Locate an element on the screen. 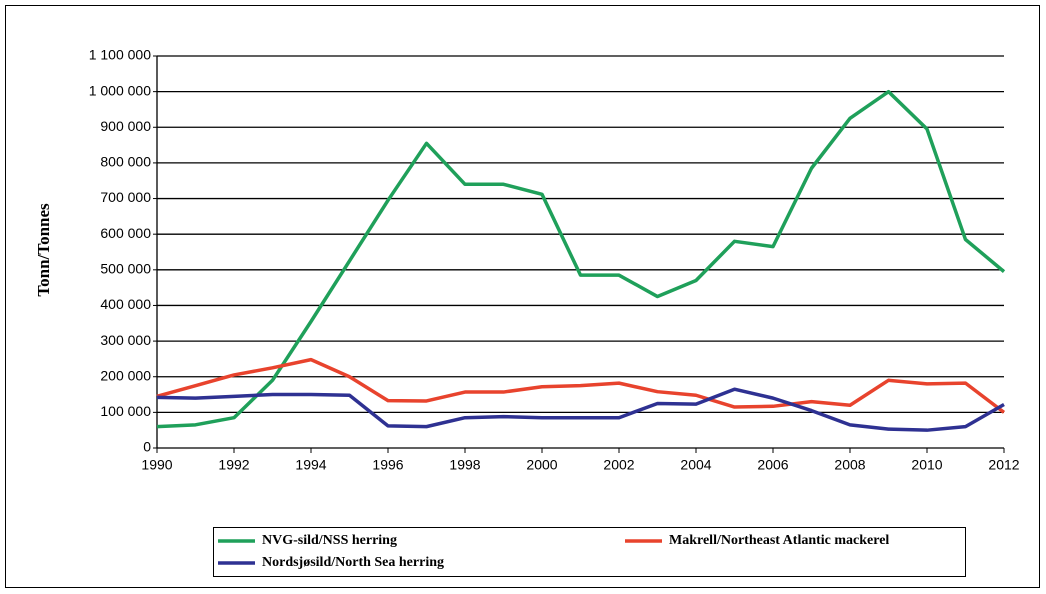  x-tick-label: 1998 is located at coordinates (464, 465).